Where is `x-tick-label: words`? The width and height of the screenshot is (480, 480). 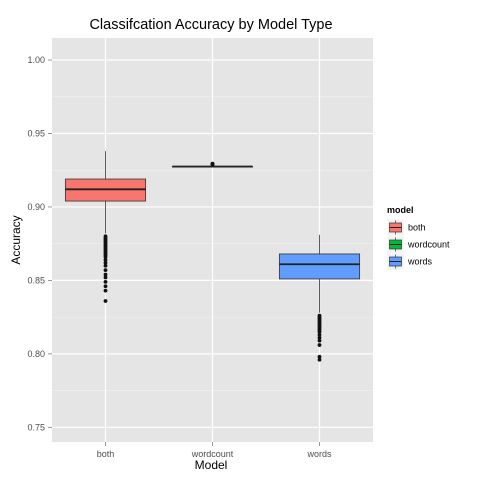
x-tick-label: words is located at coordinates (319, 454).